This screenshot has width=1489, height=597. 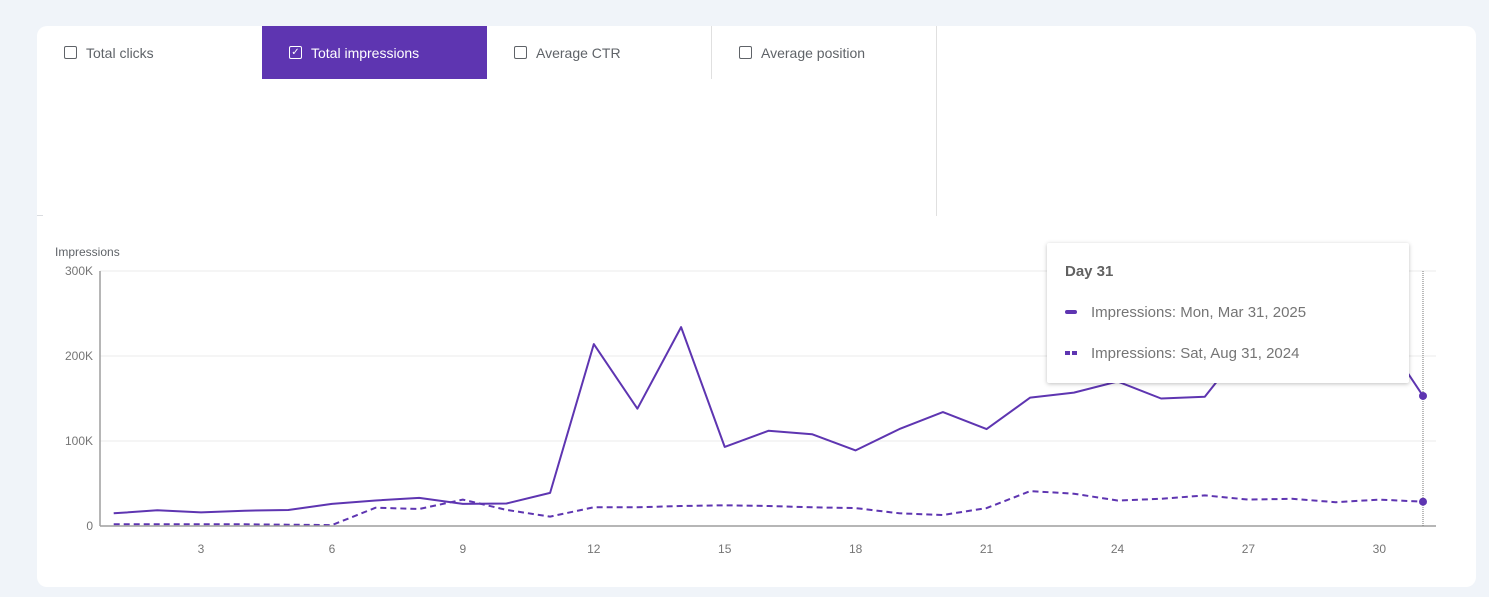 I want to click on solid-line-legend-icon, so click(x=1071, y=312).